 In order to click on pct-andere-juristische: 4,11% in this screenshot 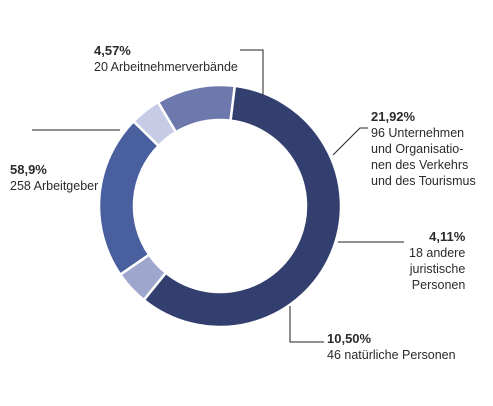, I will do `click(447, 236)`.